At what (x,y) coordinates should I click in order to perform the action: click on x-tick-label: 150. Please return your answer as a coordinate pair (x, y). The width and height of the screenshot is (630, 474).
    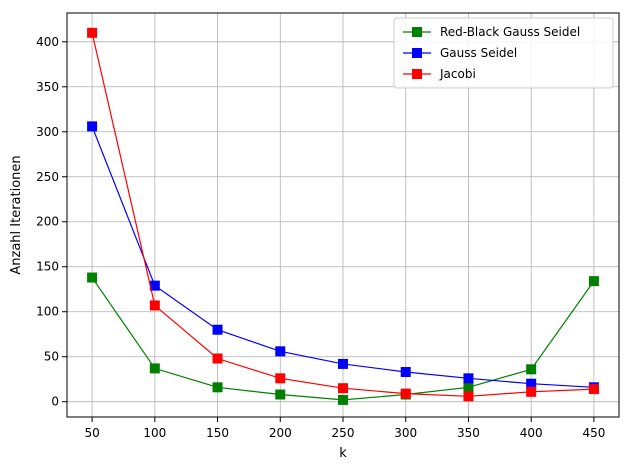
    Looking at the image, I should click on (217, 433).